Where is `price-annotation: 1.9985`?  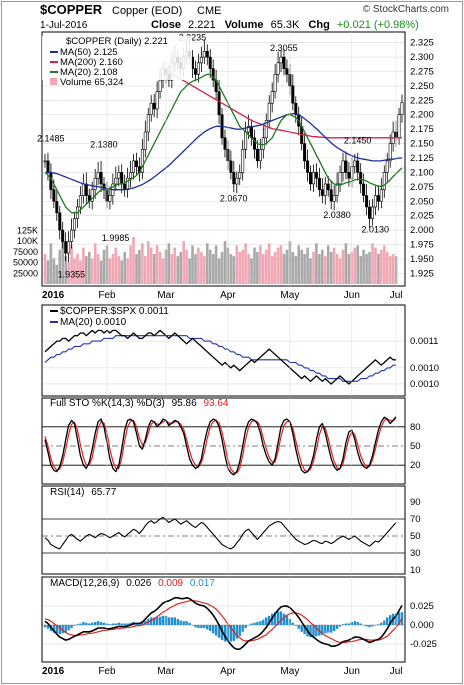 price-annotation: 1.9985 is located at coordinates (116, 238).